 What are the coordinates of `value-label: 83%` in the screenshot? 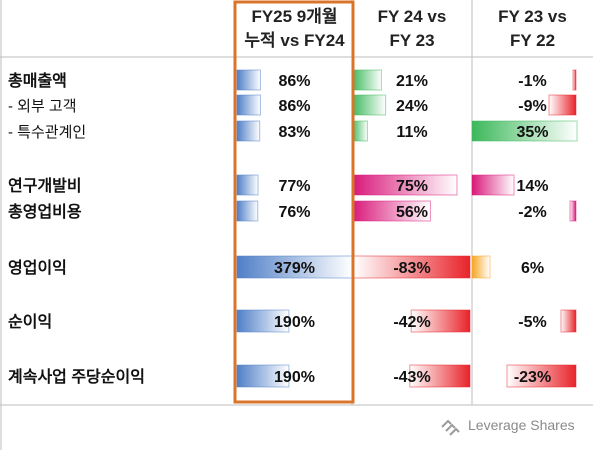 It's located at (294, 132).